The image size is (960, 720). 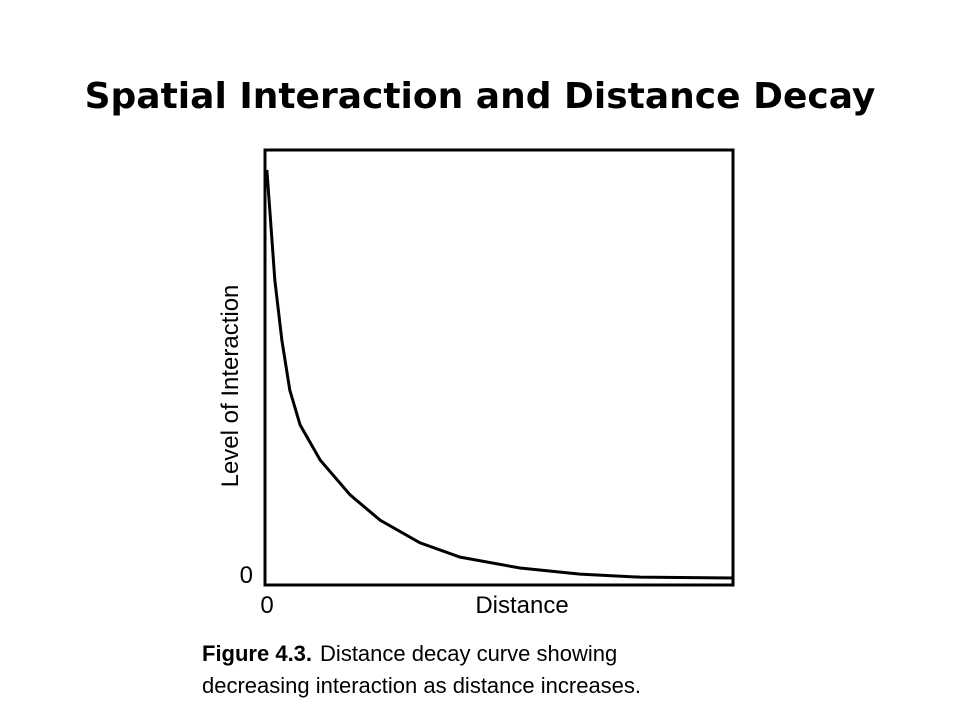 I want to click on y-axis-label: Level of Interaction, so click(x=230, y=386).